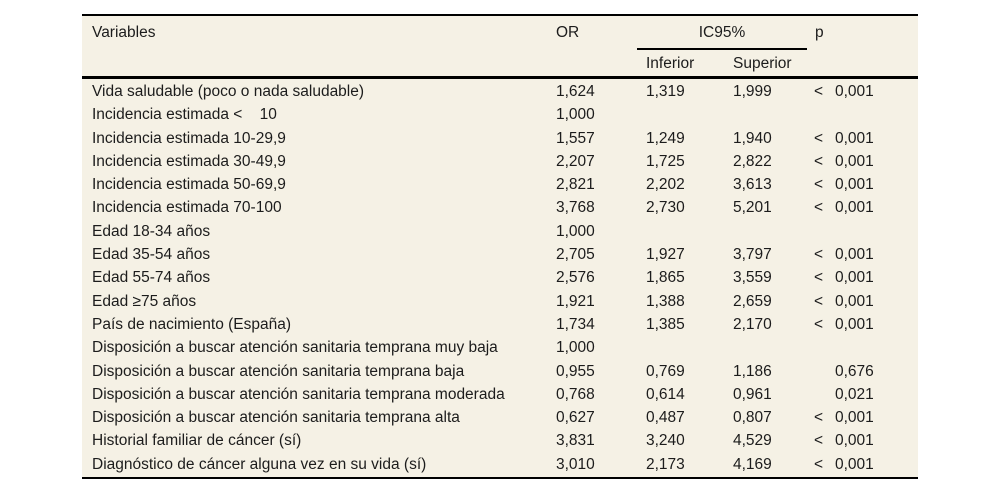 The image size is (1000, 494). I want to click on inferior-cell: 3,240, so click(665, 441).